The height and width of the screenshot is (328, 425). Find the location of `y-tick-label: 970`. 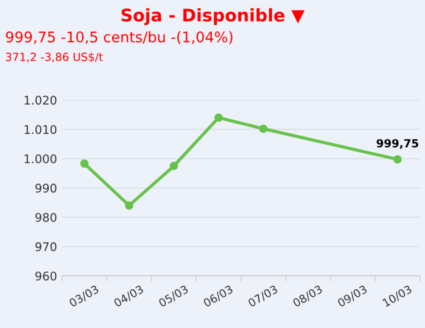

y-tick-label: 970 is located at coordinates (45, 247).